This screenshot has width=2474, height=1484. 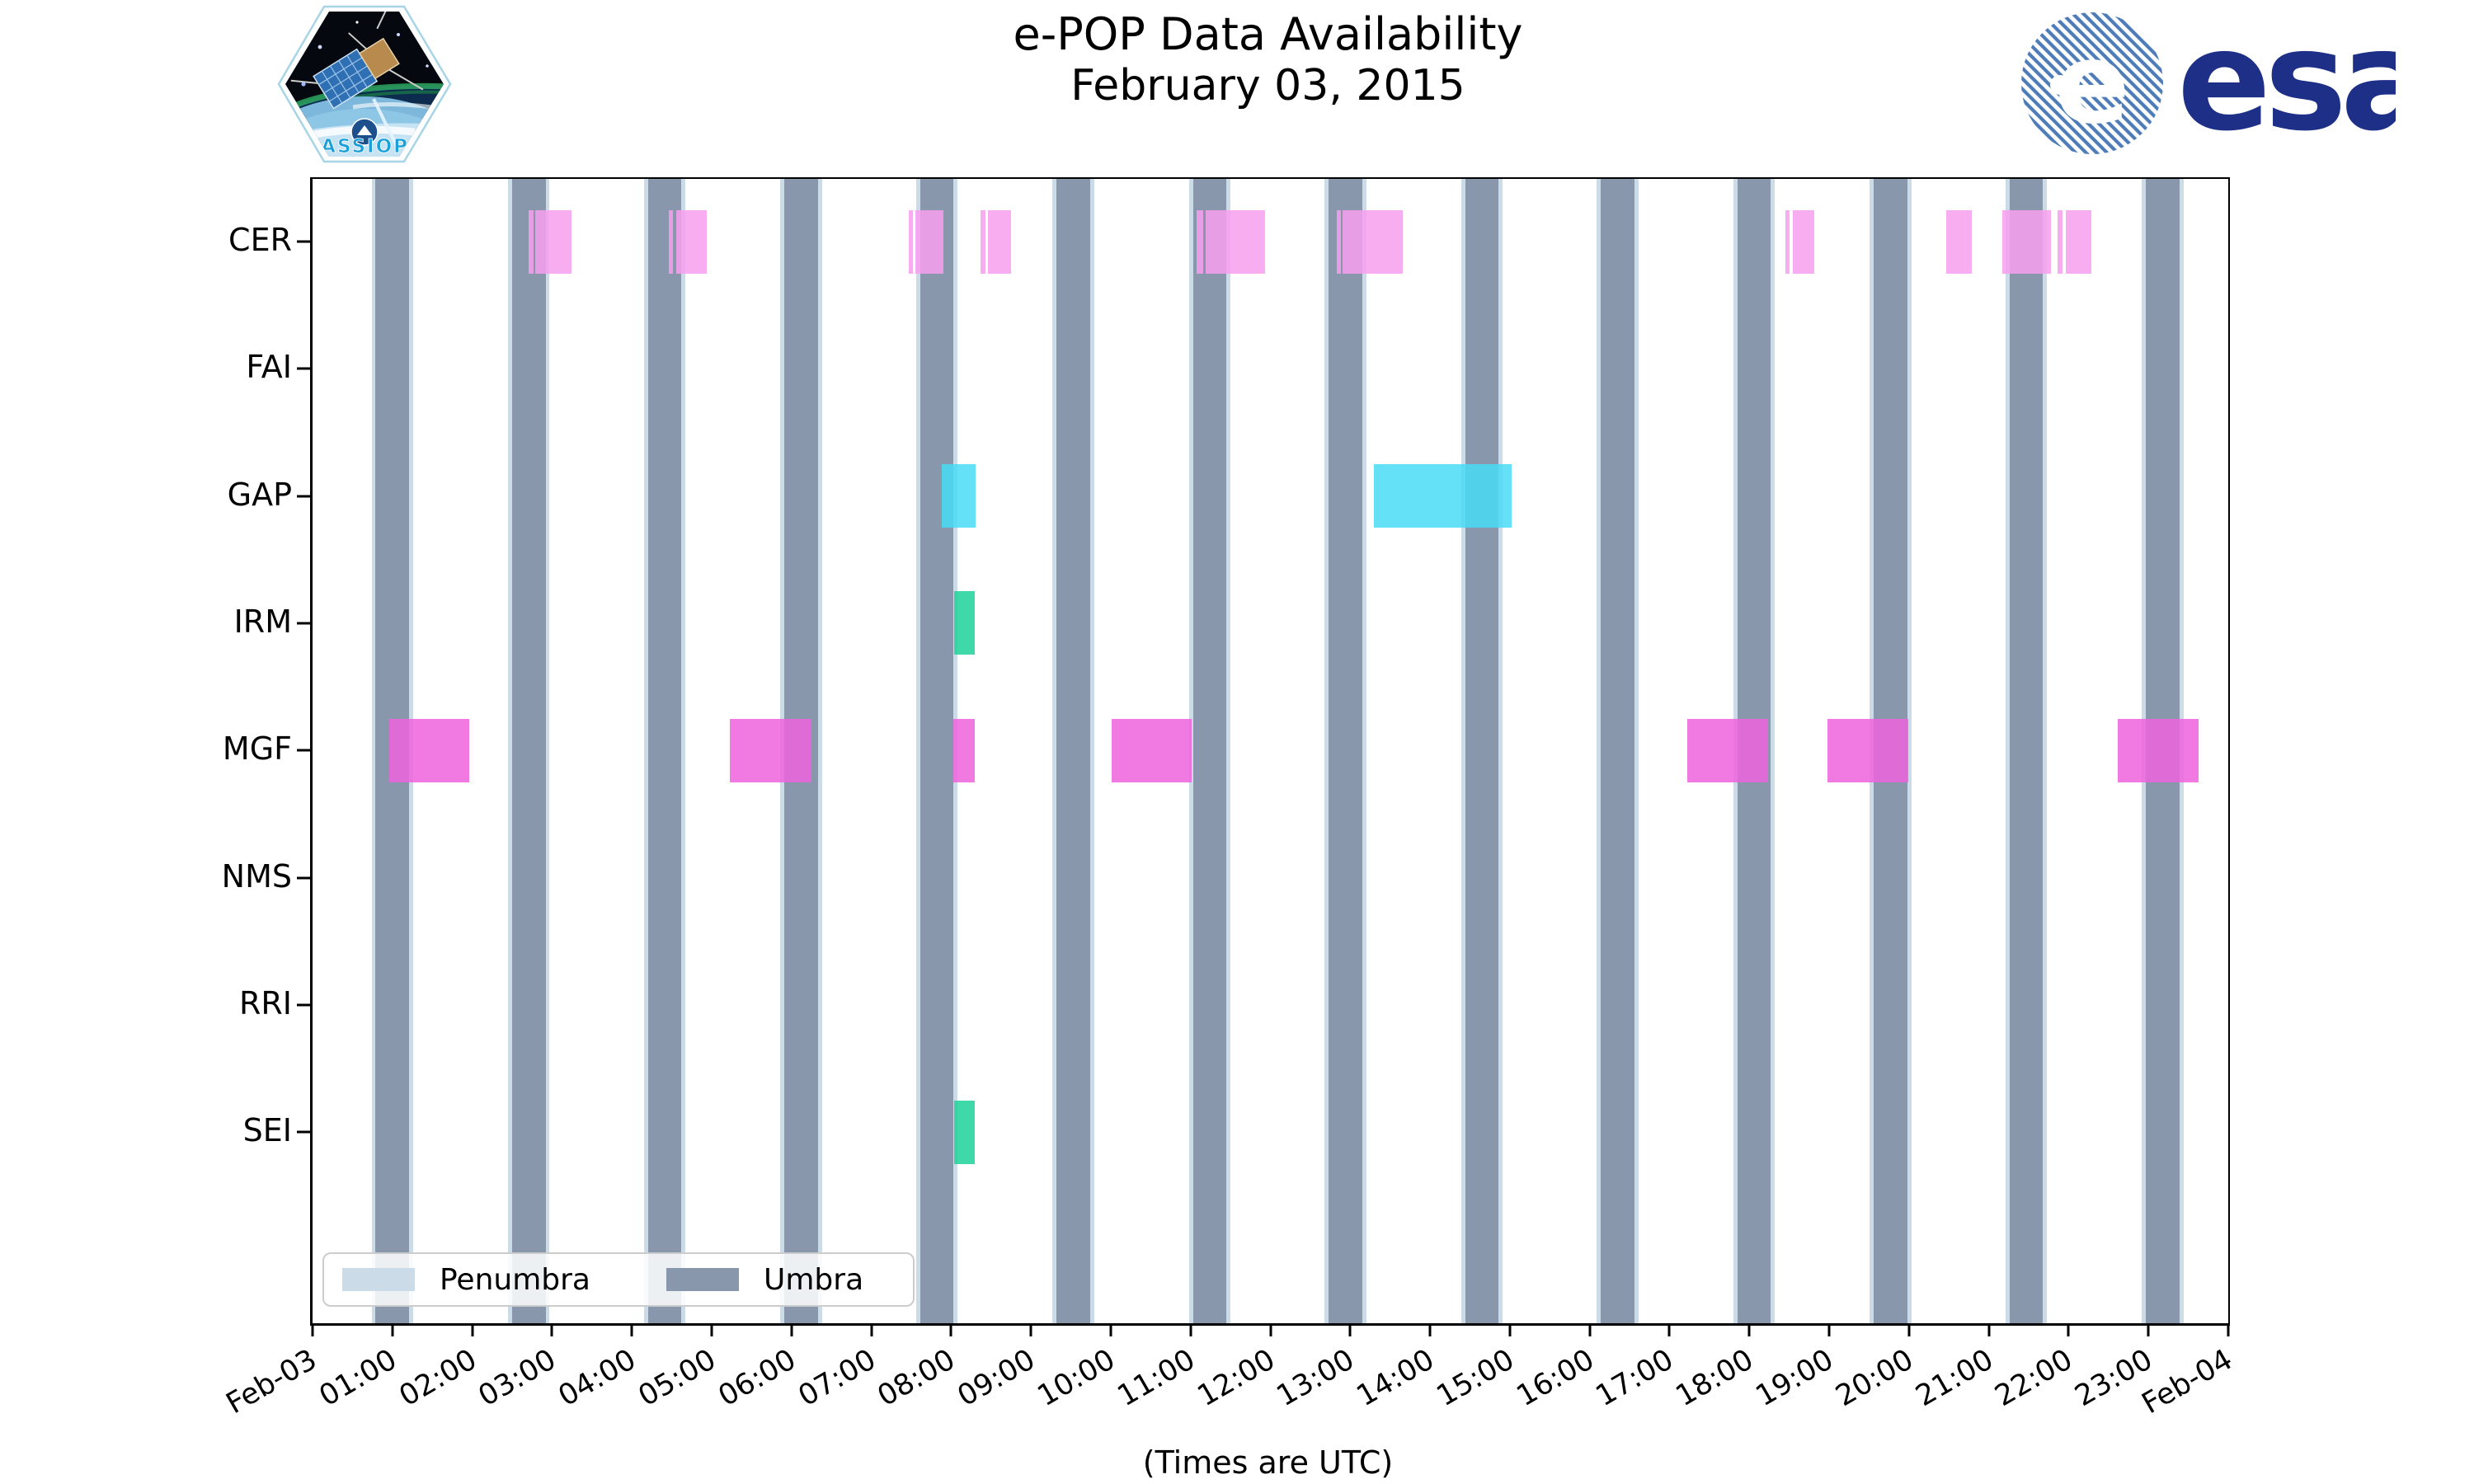 I want to click on y-axis-label-irm: IRM, so click(x=262, y=622).